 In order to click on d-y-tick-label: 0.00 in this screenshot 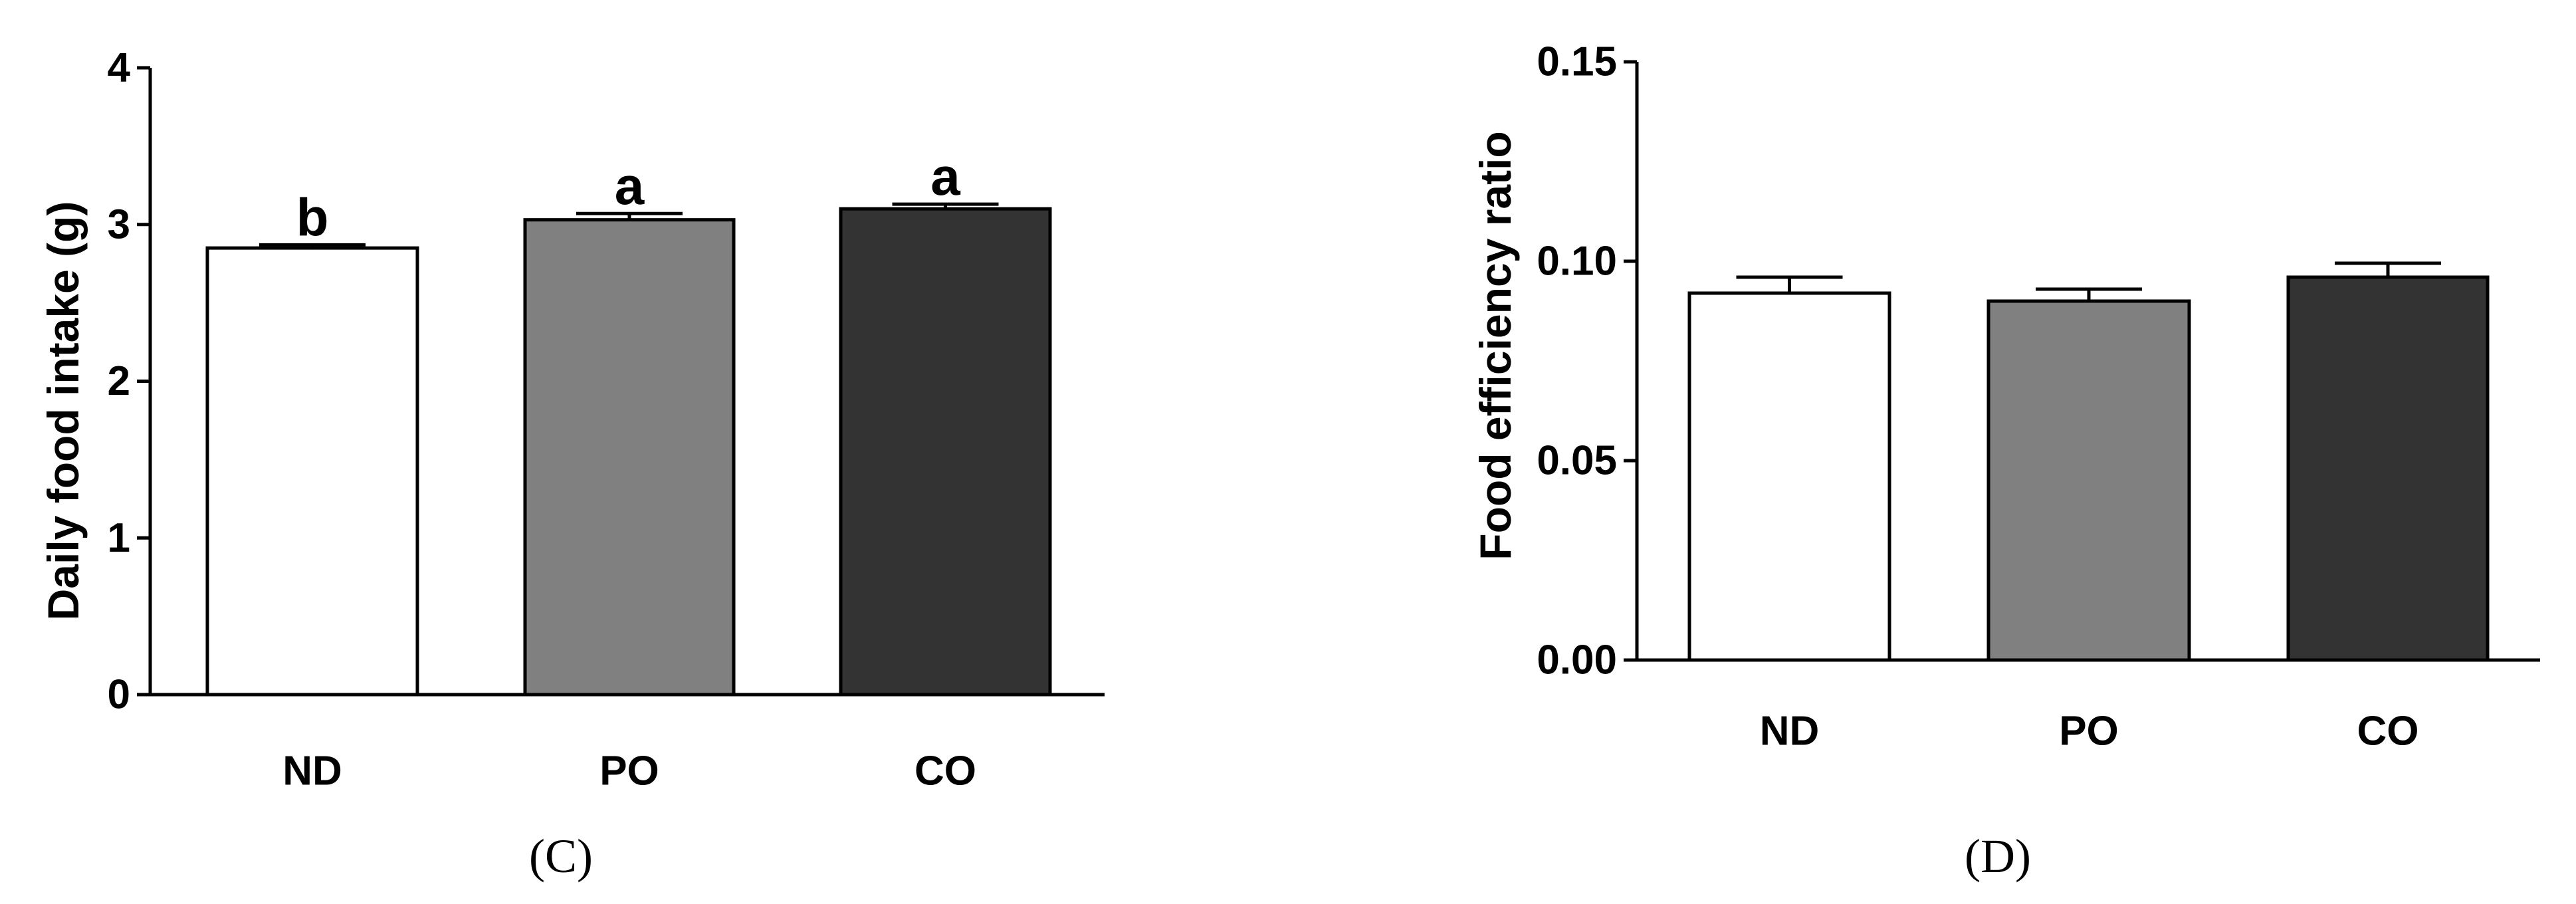, I will do `click(1577, 660)`.